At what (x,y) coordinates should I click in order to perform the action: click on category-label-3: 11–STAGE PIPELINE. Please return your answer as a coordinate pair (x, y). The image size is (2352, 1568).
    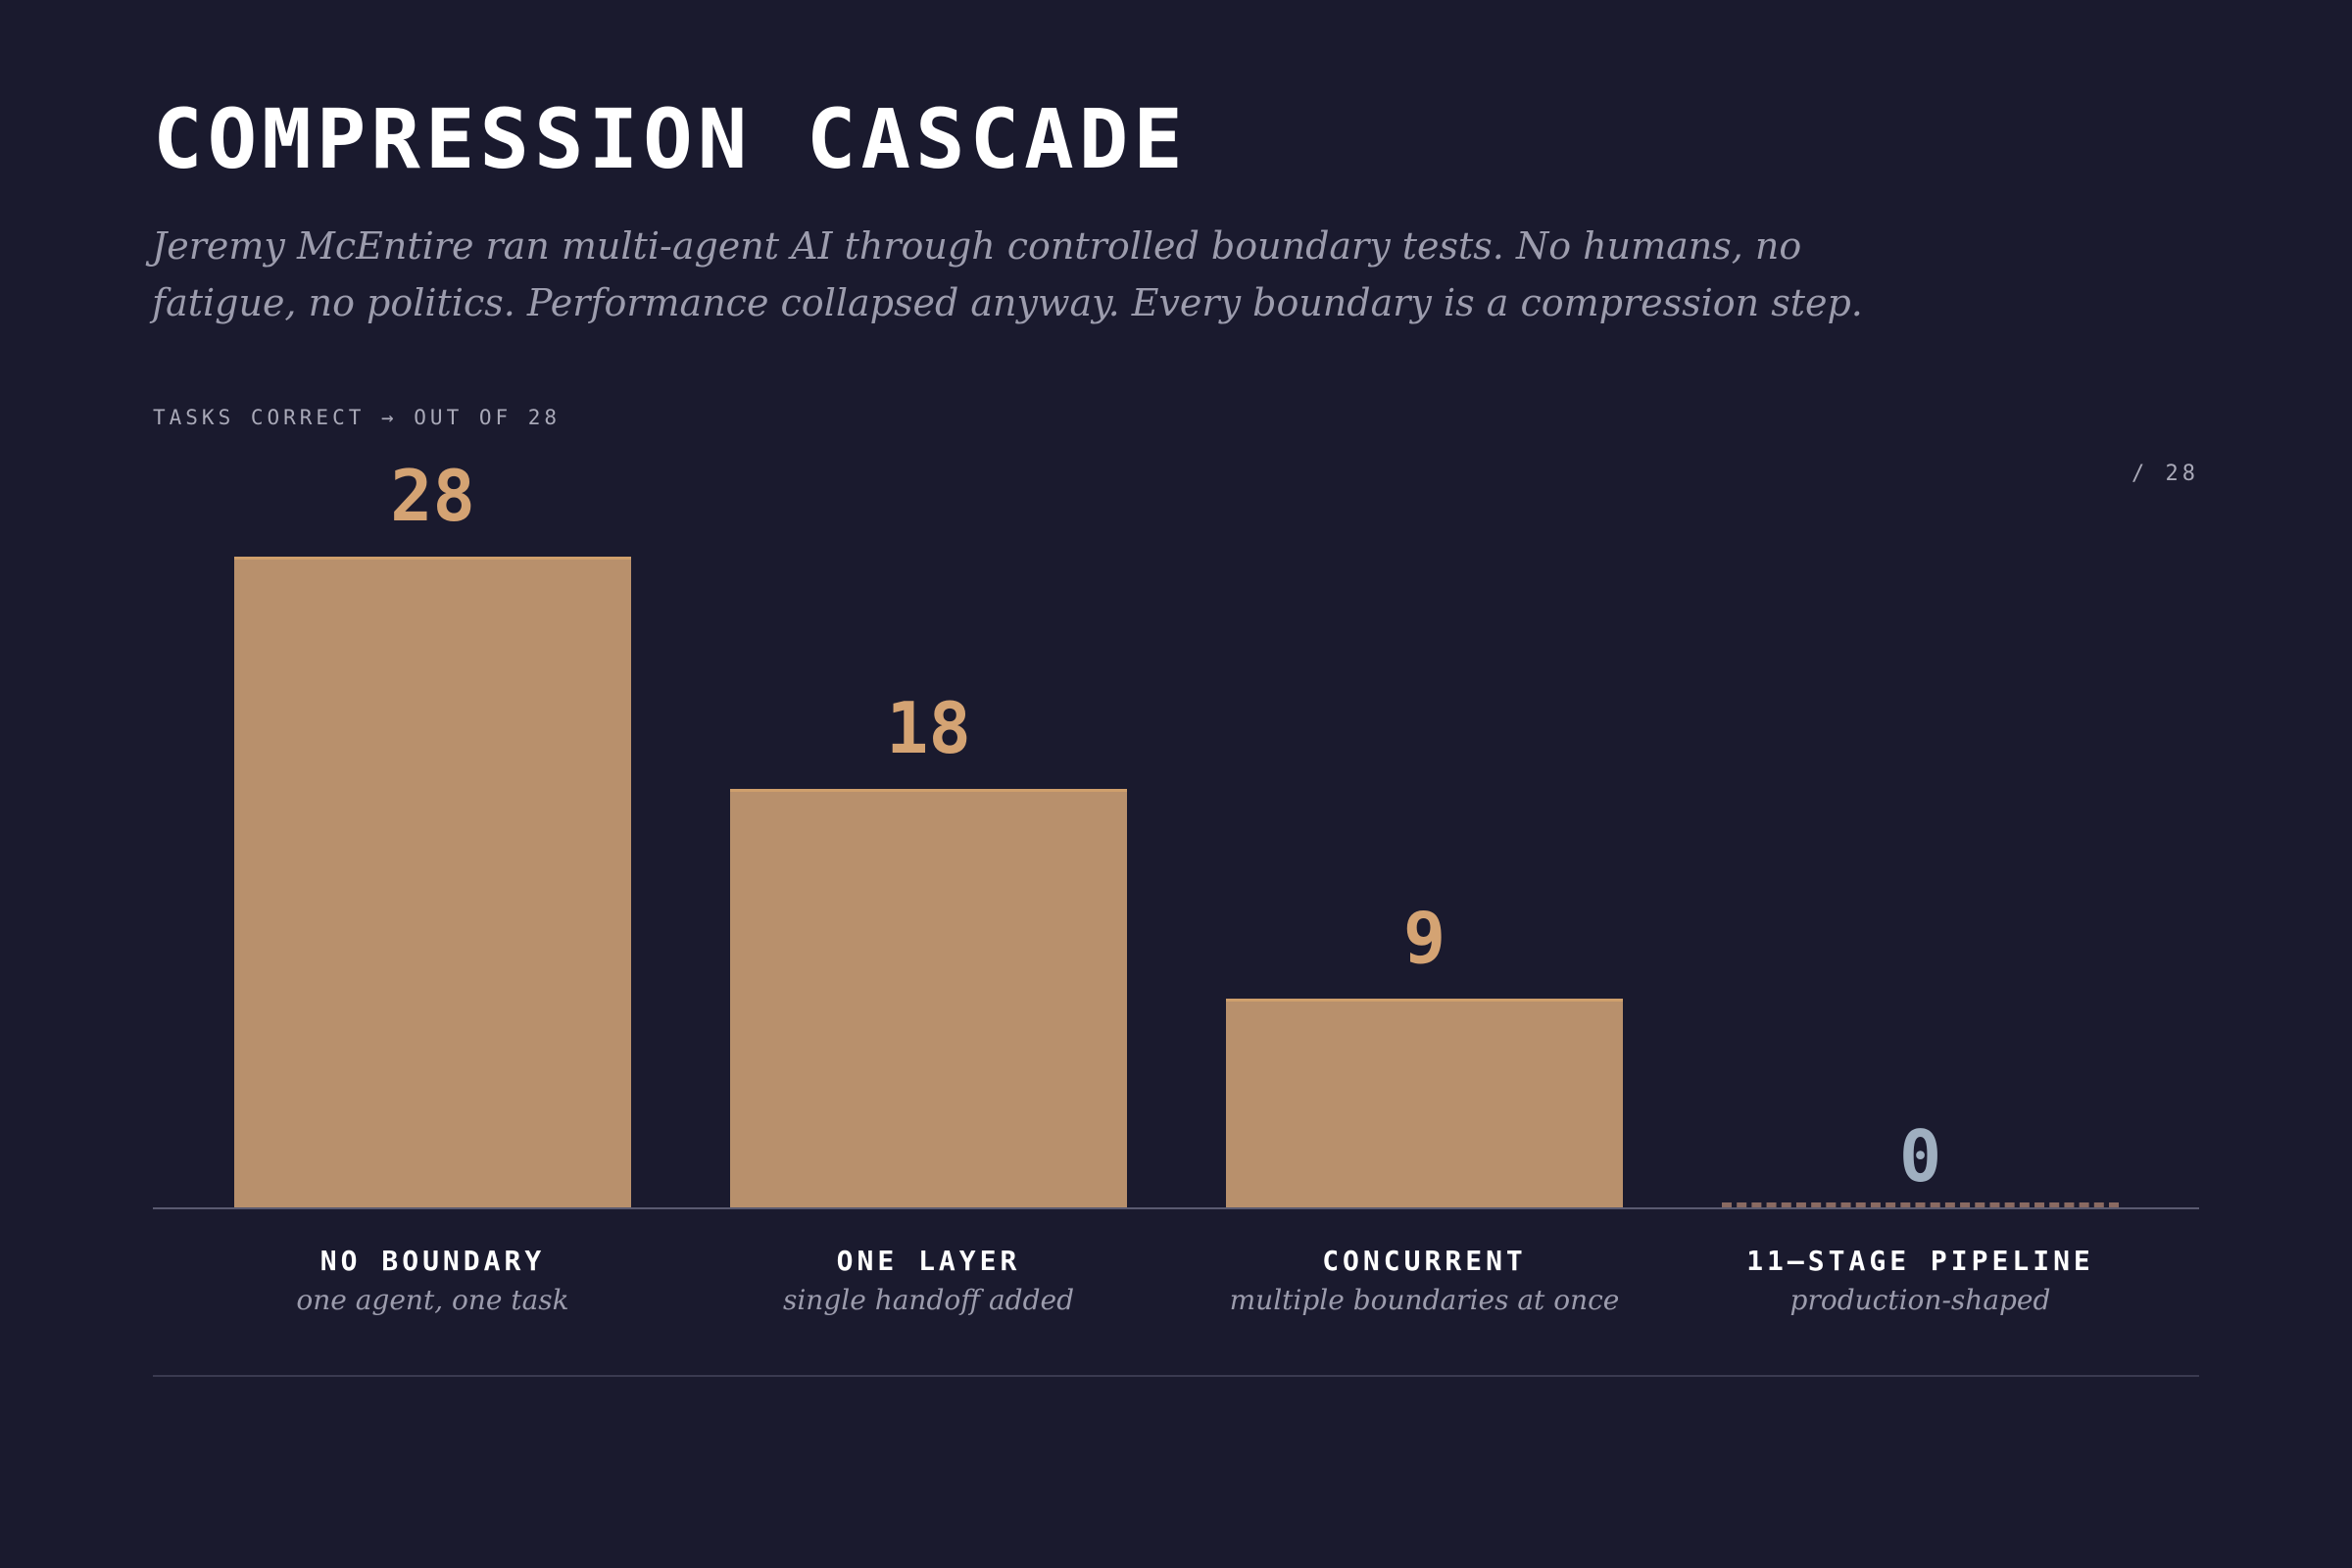
    Looking at the image, I should click on (1920, 1261).